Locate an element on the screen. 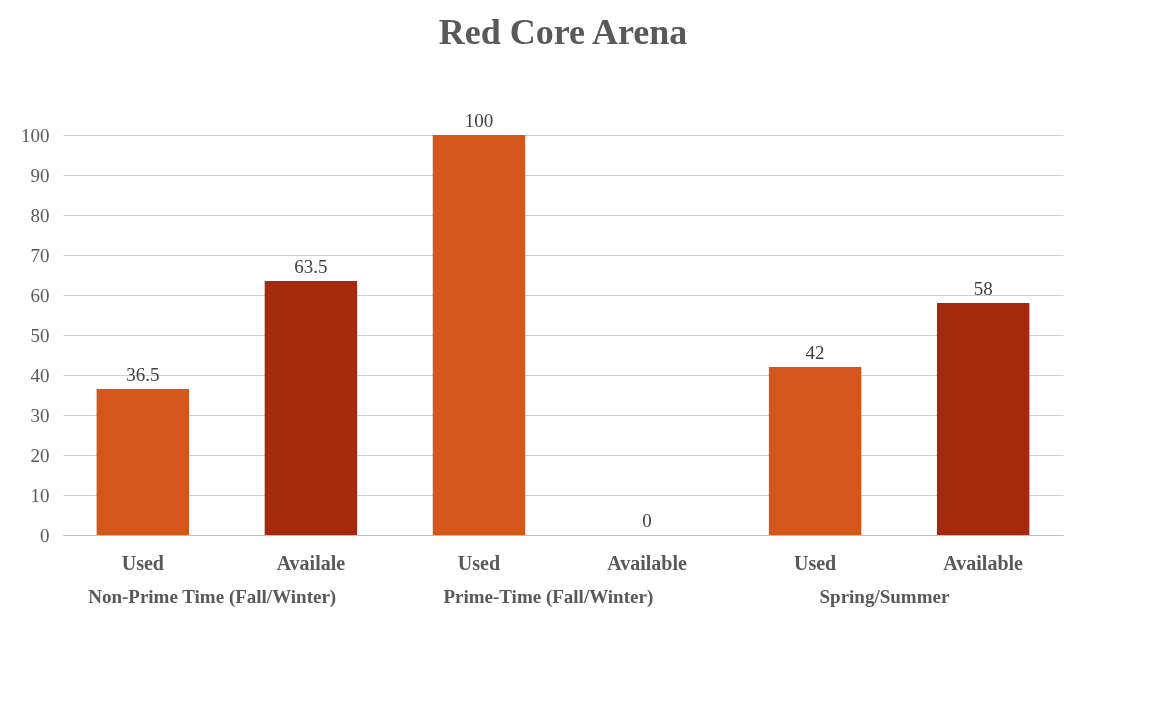 The height and width of the screenshot is (702, 1162). text: Prime-Time (Fall/Winter) is located at coordinates (548, 597).